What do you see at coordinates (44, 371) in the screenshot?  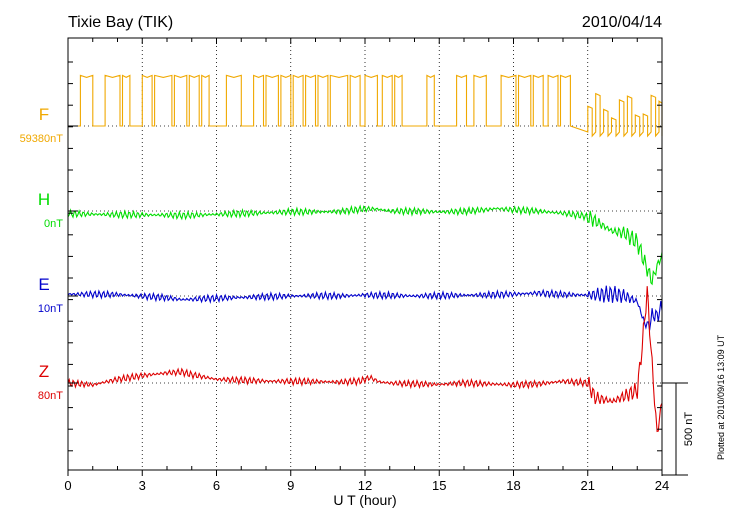 I see `series-name-z: Z` at bounding box center [44, 371].